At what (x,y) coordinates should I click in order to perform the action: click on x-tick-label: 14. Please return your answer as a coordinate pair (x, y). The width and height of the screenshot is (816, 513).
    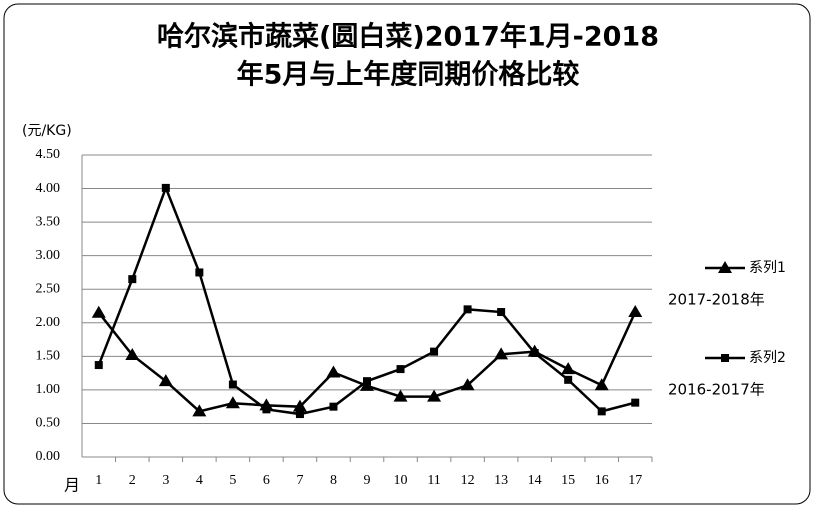
    Looking at the image, I should click on (535, 480).